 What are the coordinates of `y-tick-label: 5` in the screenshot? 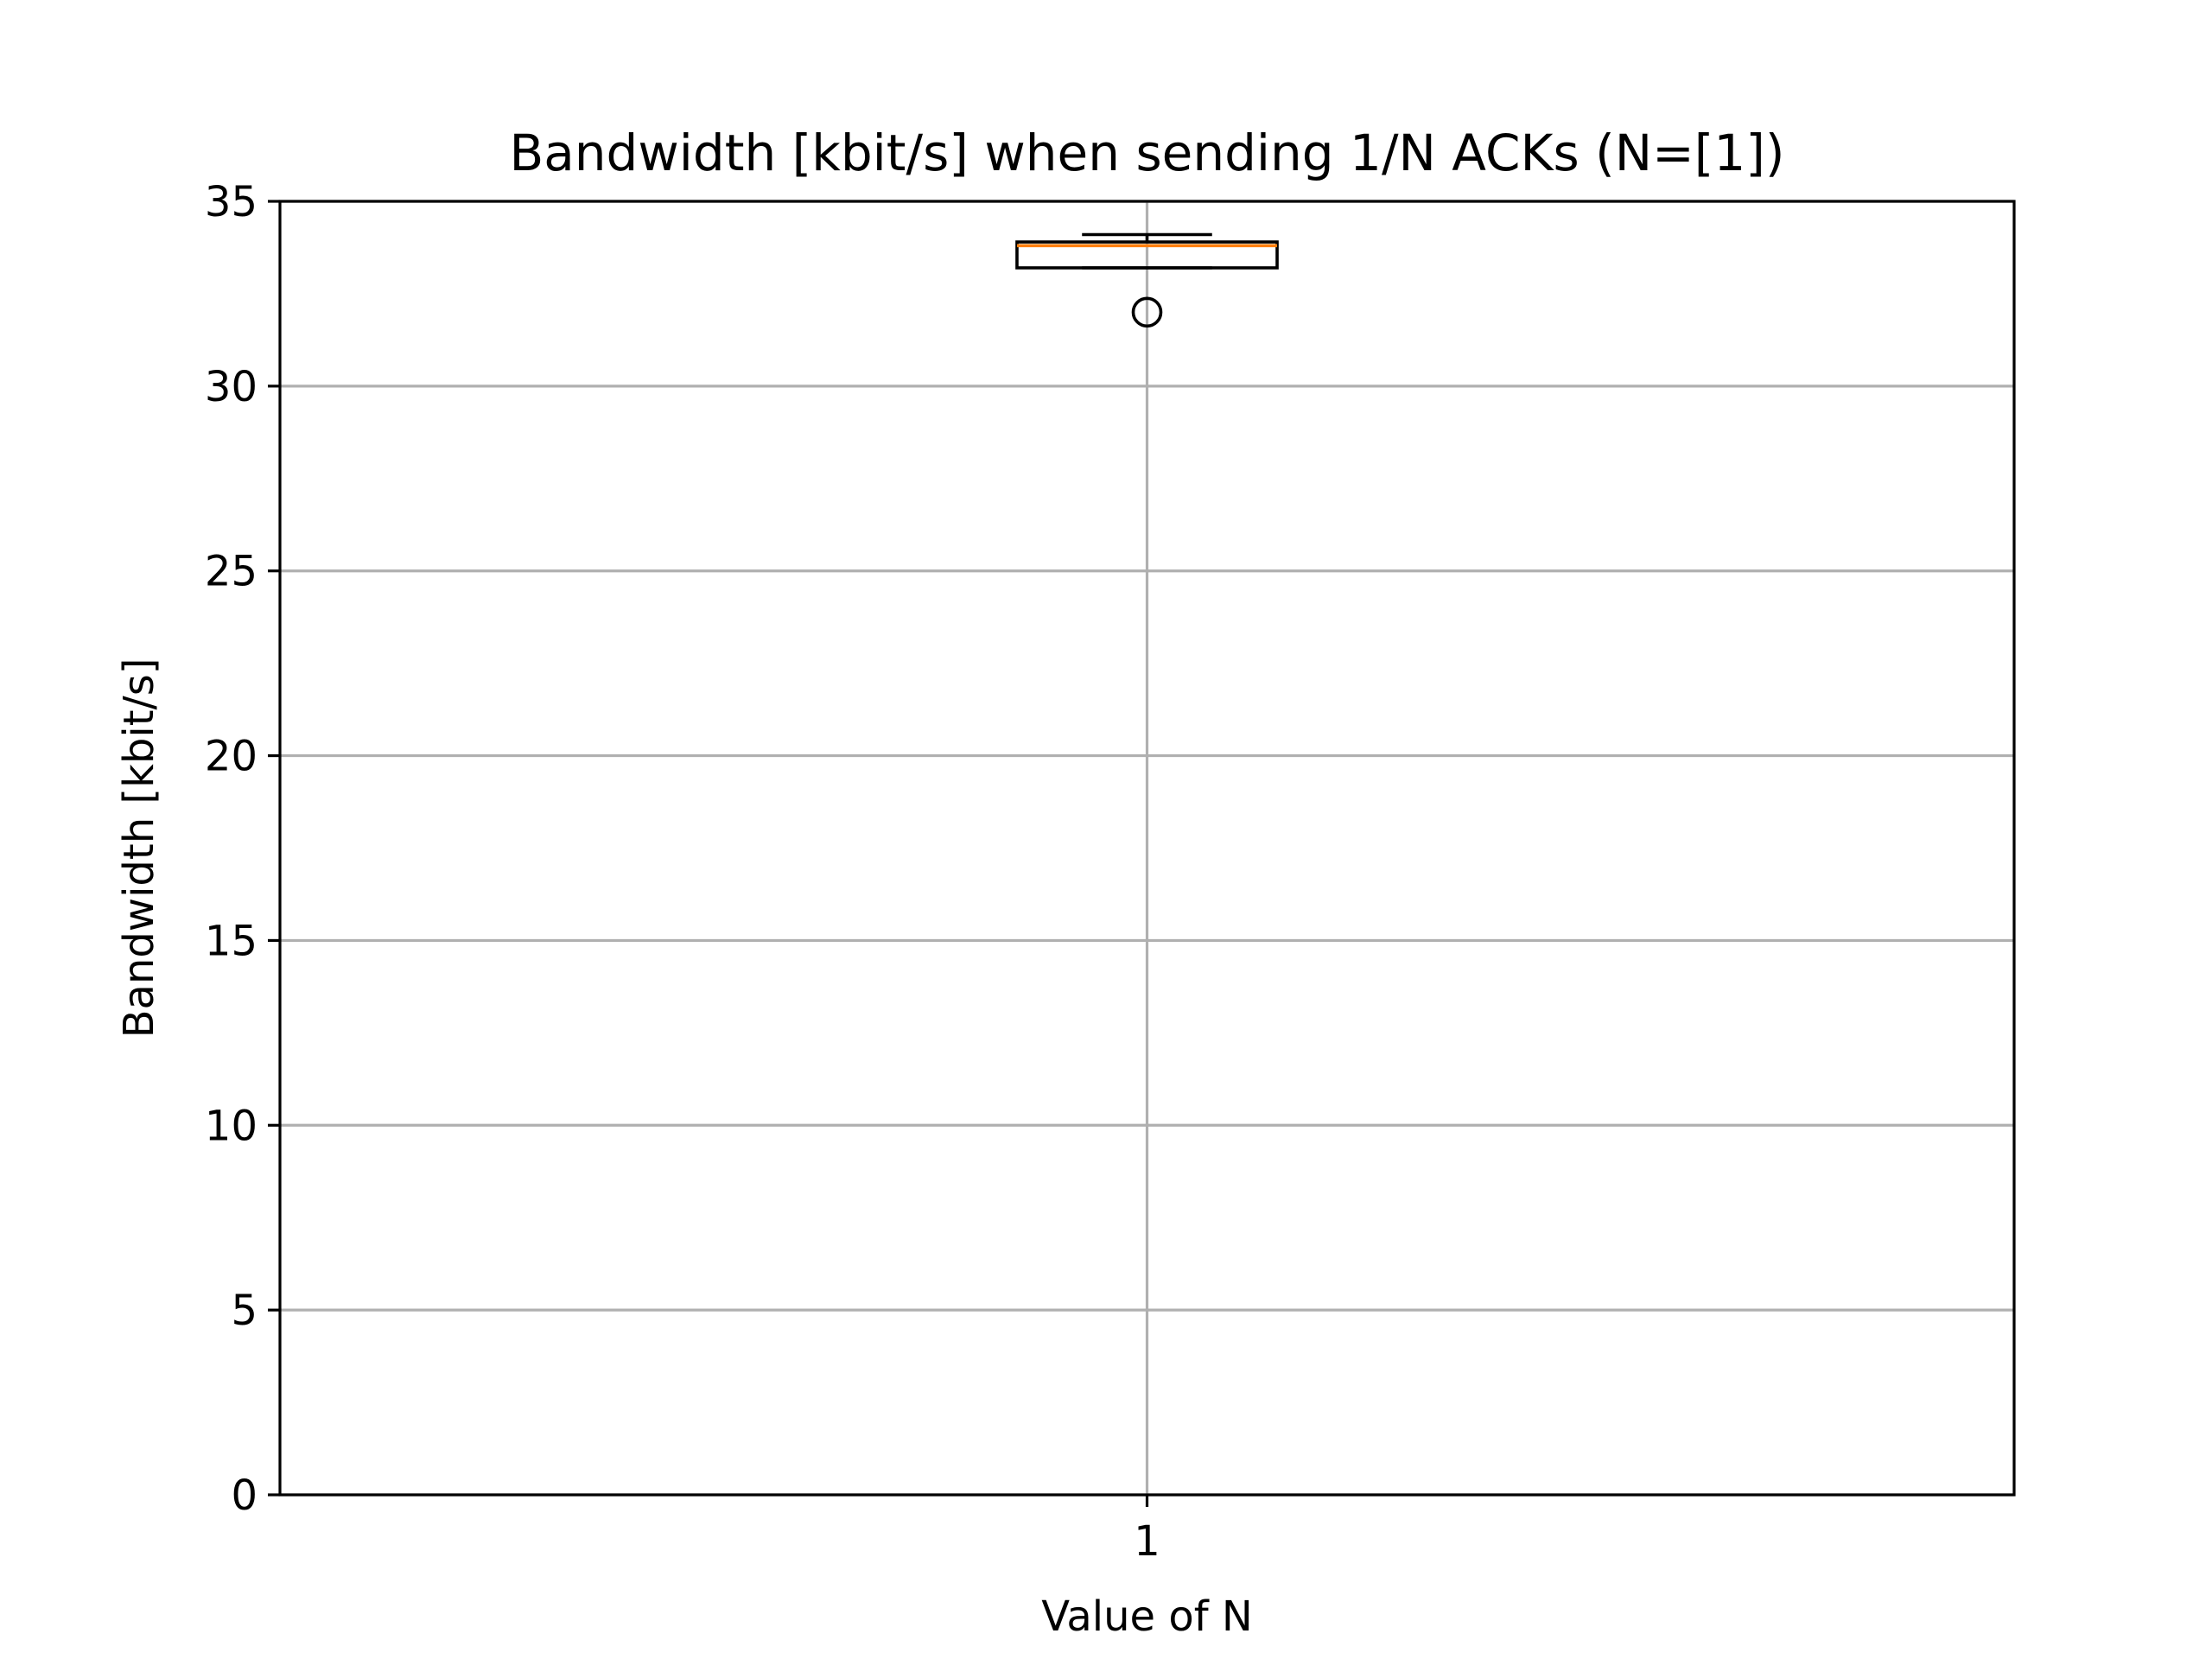 It's located at (244, 1311).